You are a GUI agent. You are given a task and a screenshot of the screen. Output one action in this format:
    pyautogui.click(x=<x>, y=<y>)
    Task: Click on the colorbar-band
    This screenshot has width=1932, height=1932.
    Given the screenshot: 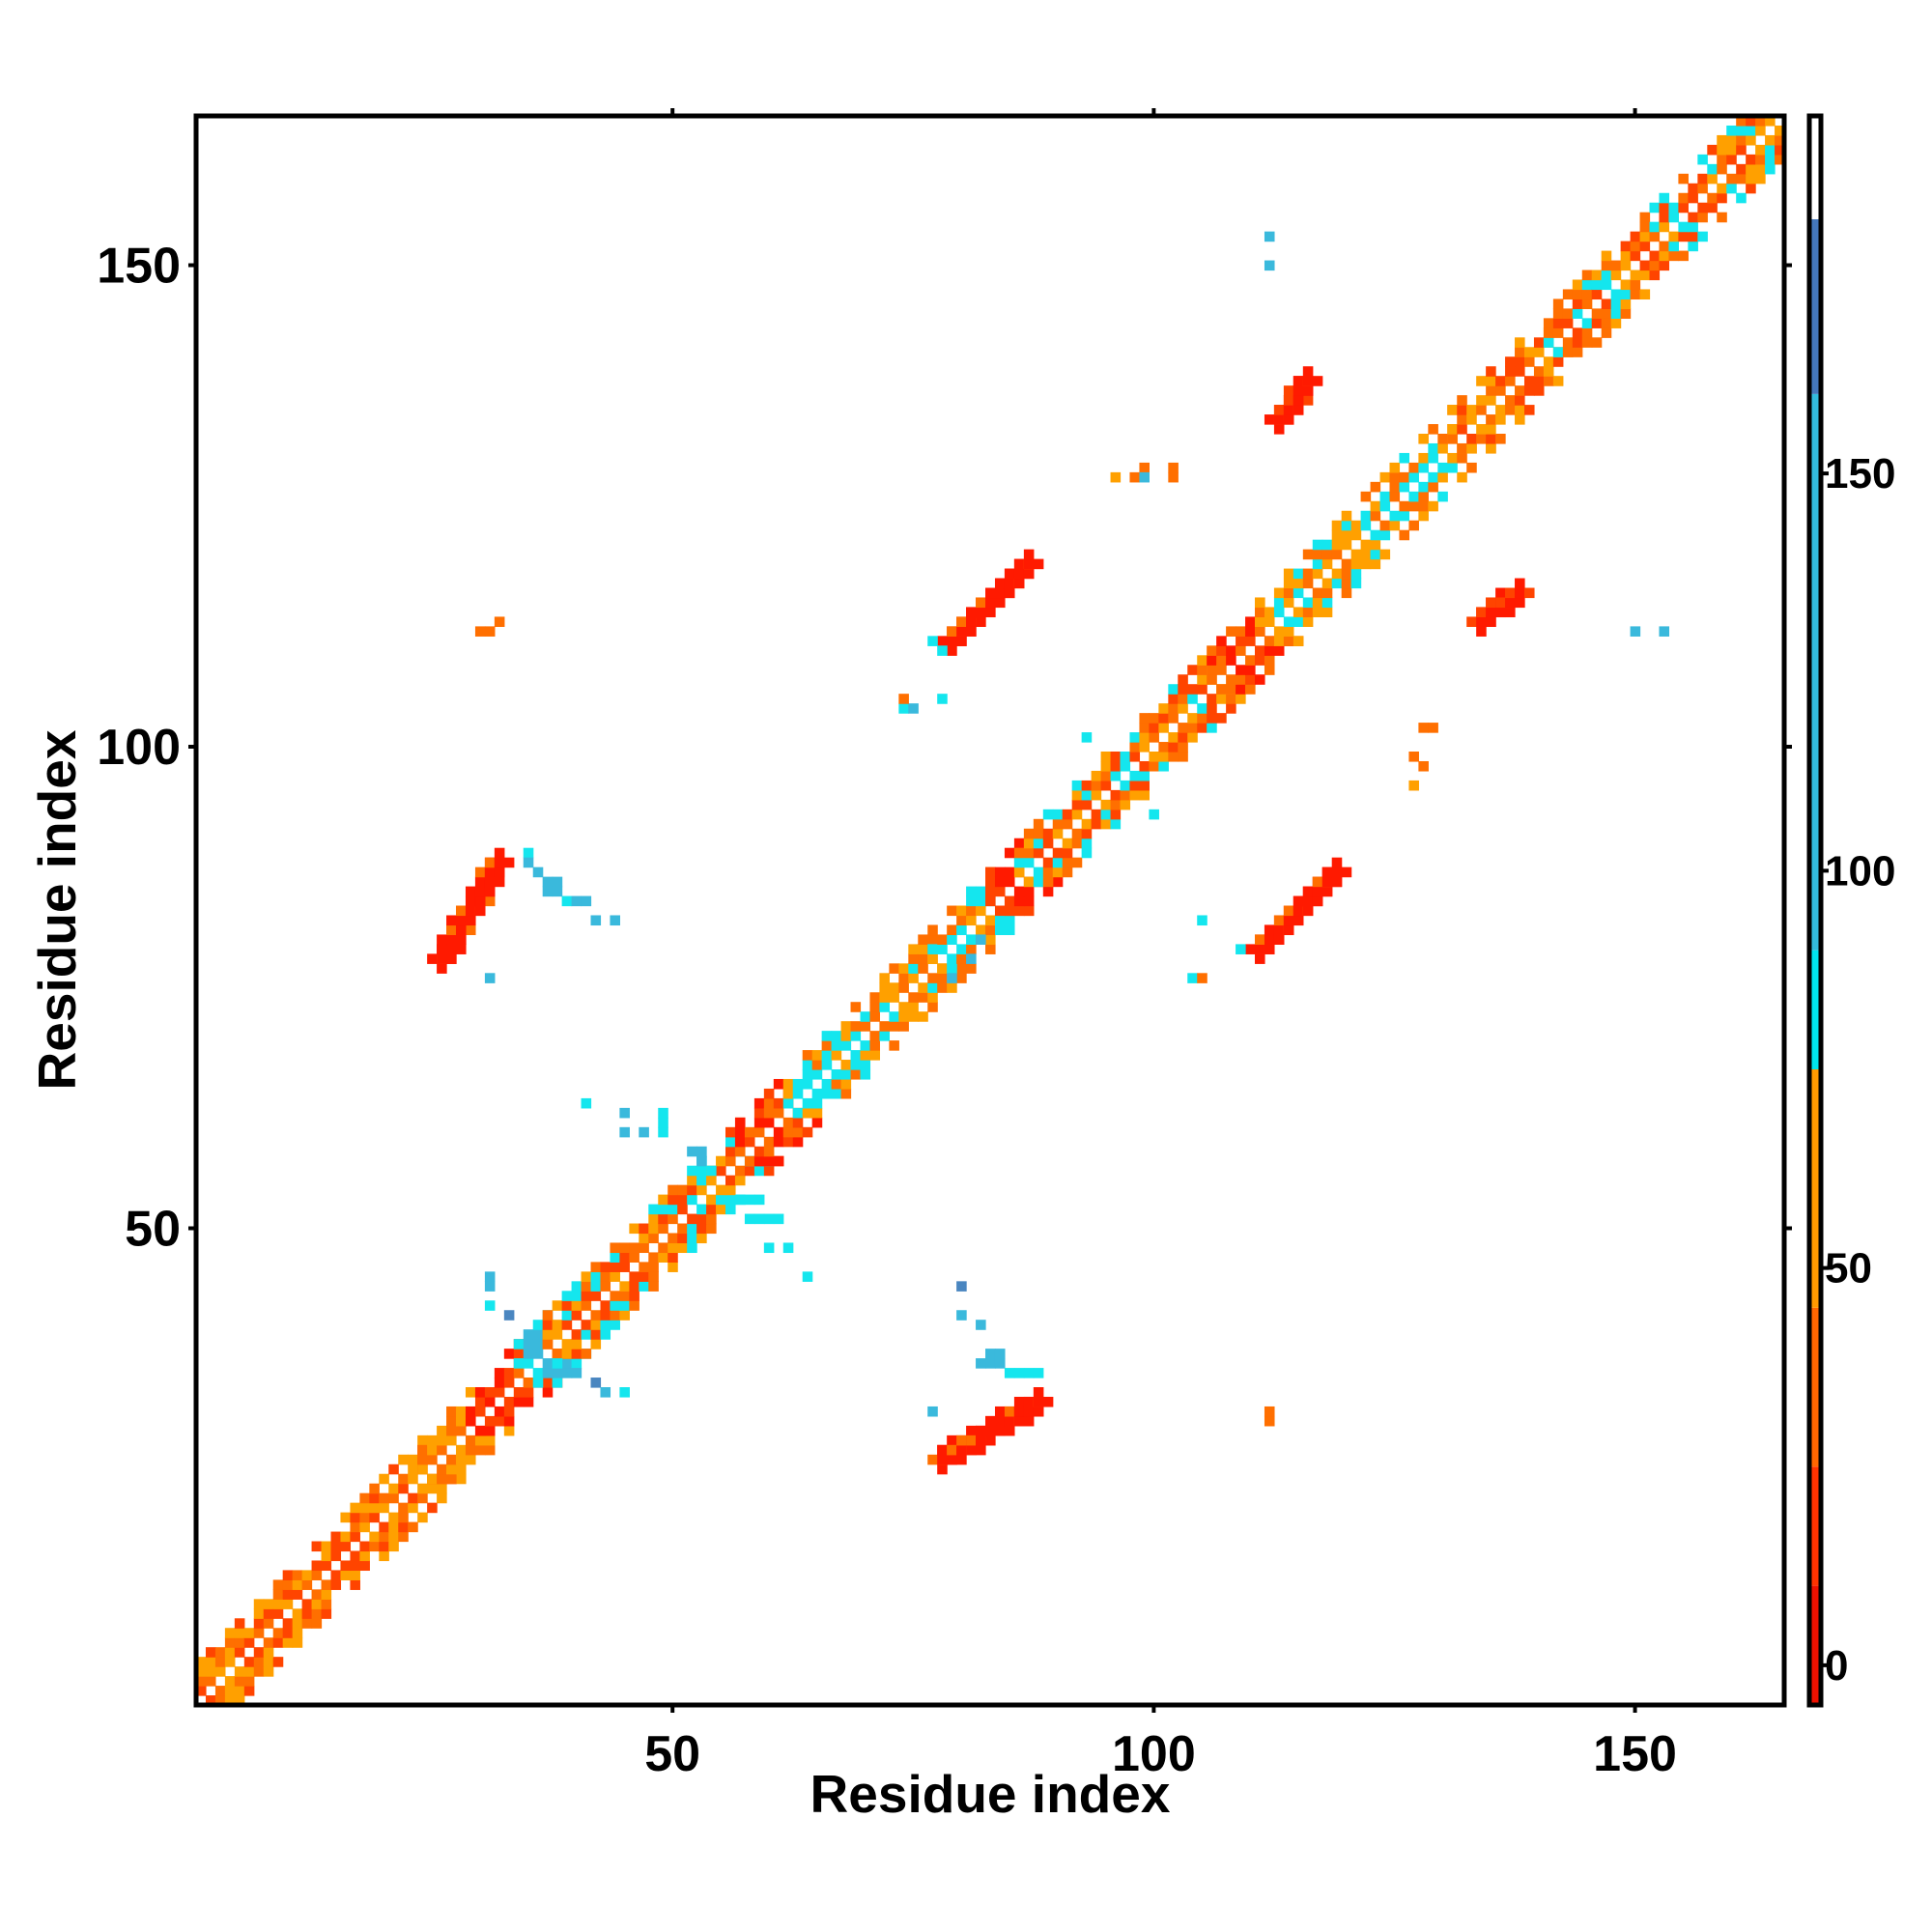 What is the action you would take?
    pyautogui.click(x=1815, y=1645)
    